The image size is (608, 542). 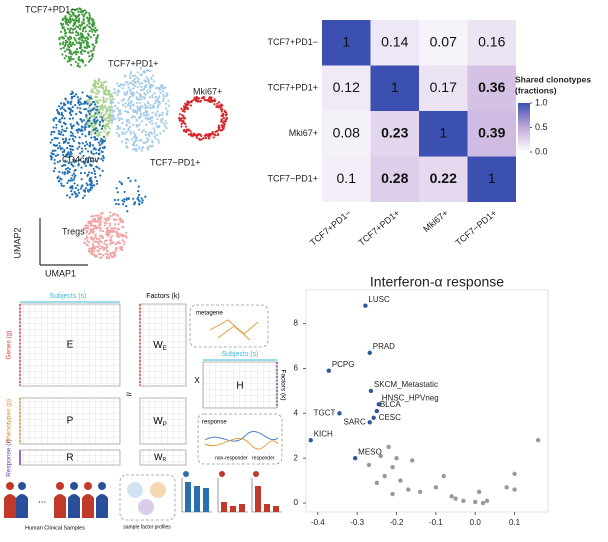 What do you see at coordinates (355, 421) in the screenshot?
I see `point-label: SARC` at bounding box center [355, 421].